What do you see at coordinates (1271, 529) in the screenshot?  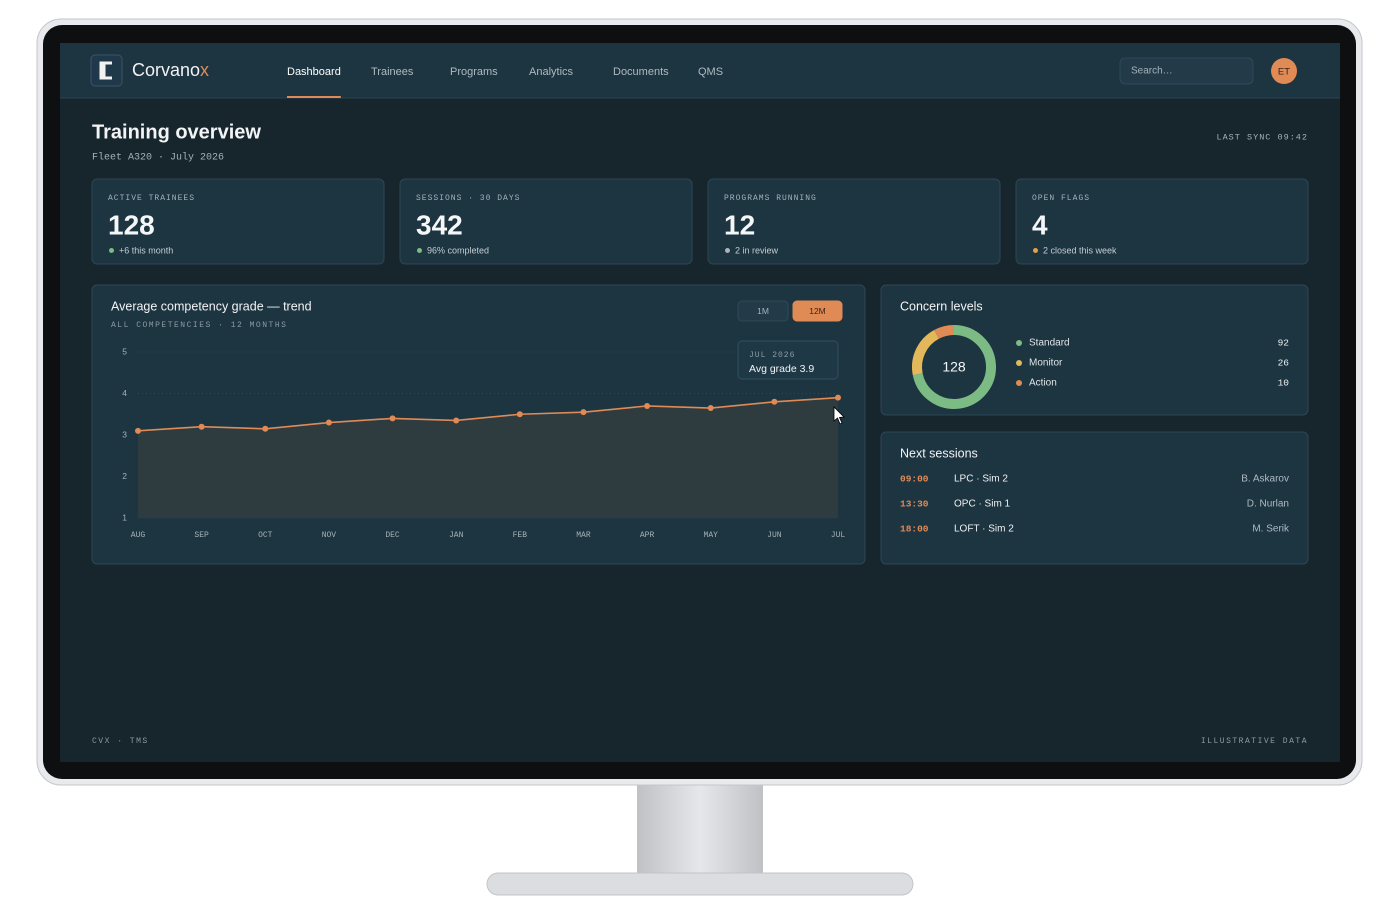 I see `session-instructor: M. Serik` at bounding box center [1271, 529].